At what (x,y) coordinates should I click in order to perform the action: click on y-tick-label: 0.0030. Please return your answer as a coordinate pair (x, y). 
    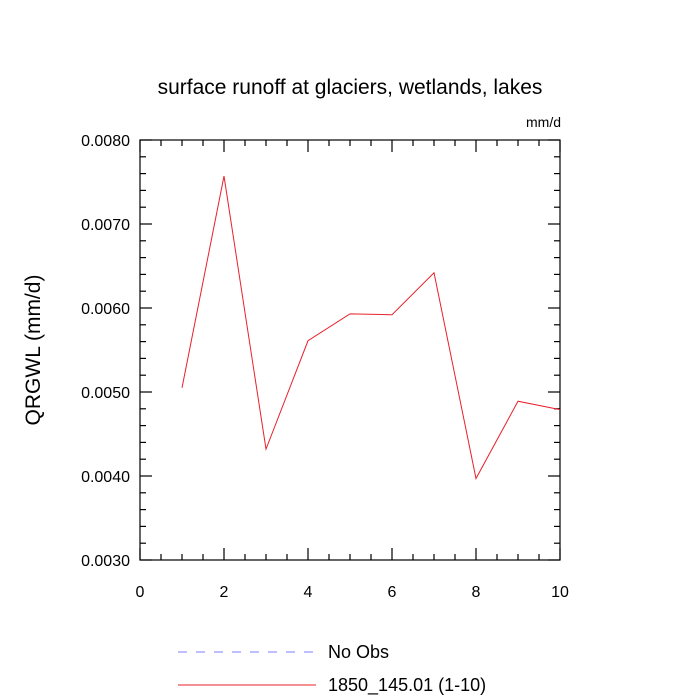
    Looking at the image, I should click on (105, 561).